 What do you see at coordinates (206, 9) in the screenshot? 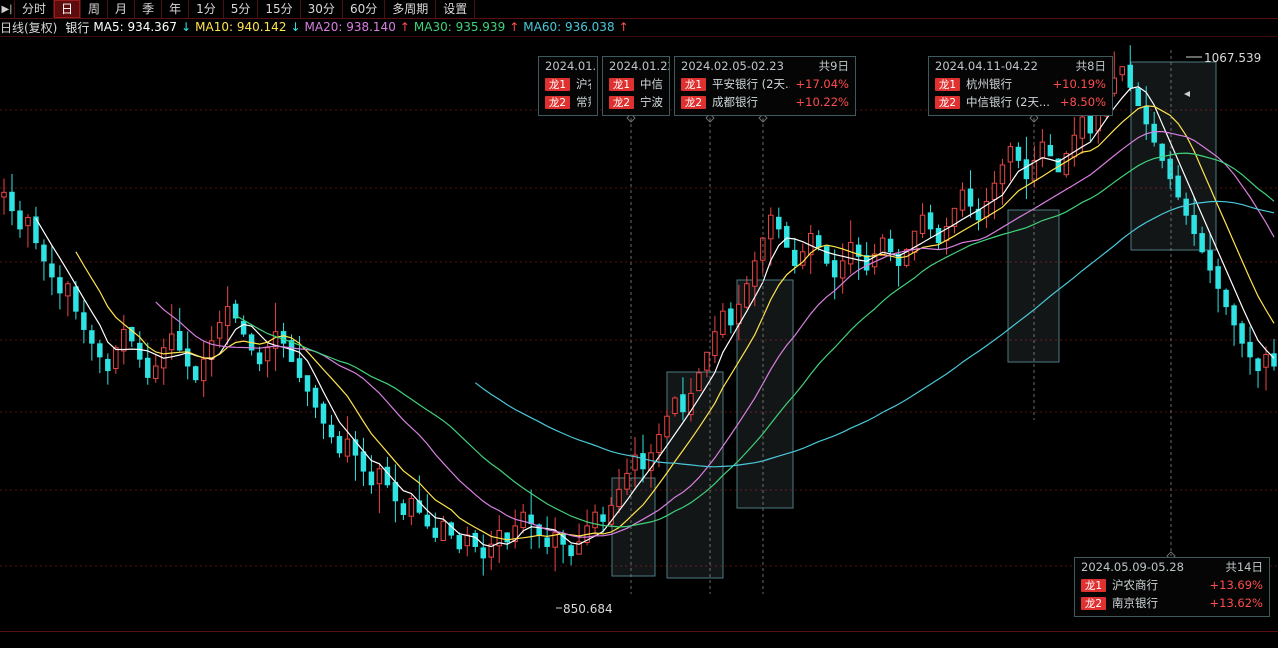
I see `toolbar-btn-1min: 1分` at bounding box center [206, 9].